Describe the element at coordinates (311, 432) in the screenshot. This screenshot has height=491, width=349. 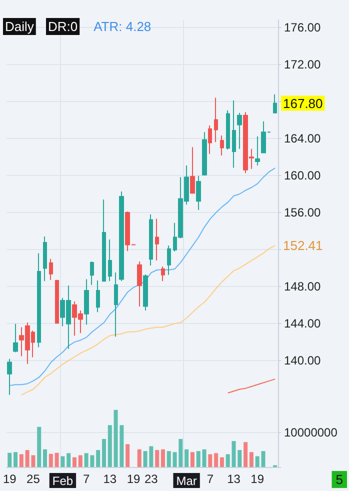
I see `y2-tick-label: 10000000` at that location.